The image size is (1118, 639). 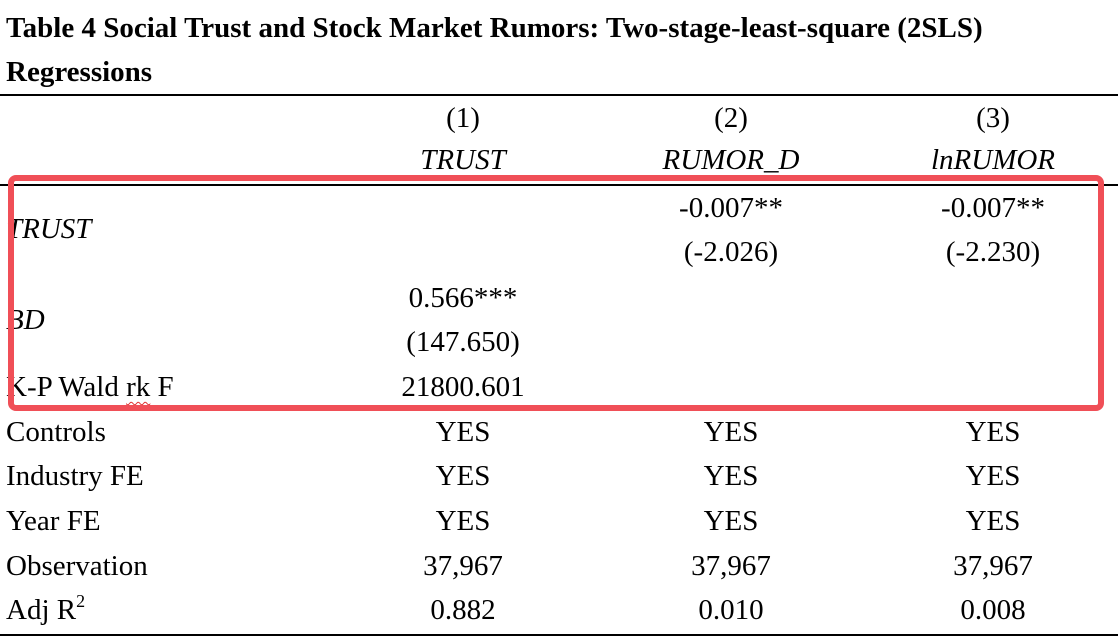 What do you see at coordinates (463, 610) in the screenshot?
I see `row-adjr2-c1: 0.882` at bounding box center [463, 610].